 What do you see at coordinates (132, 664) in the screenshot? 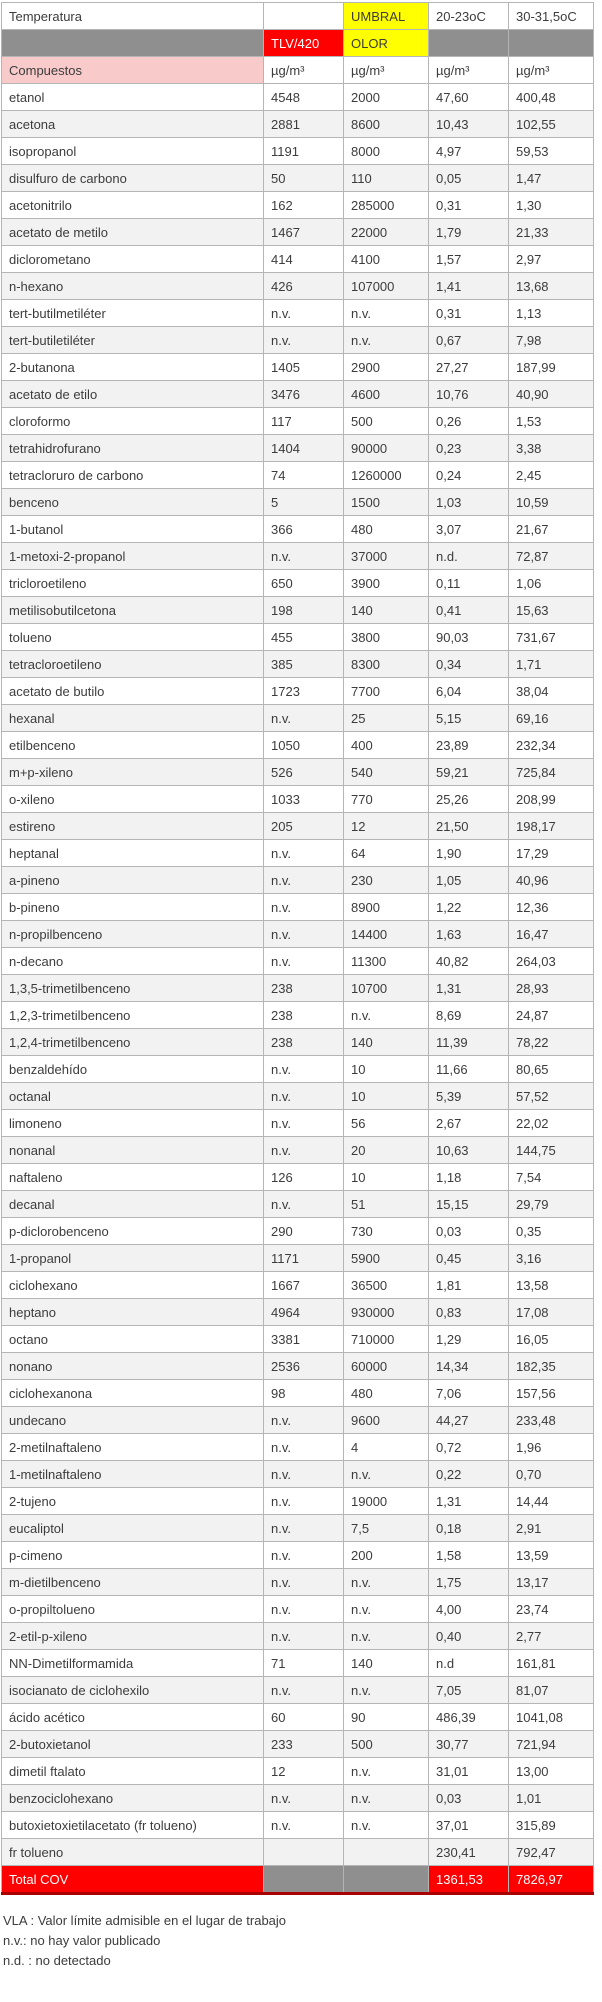
I see `compound-name: tetracloroetileno` at bounding box center [132, 664].